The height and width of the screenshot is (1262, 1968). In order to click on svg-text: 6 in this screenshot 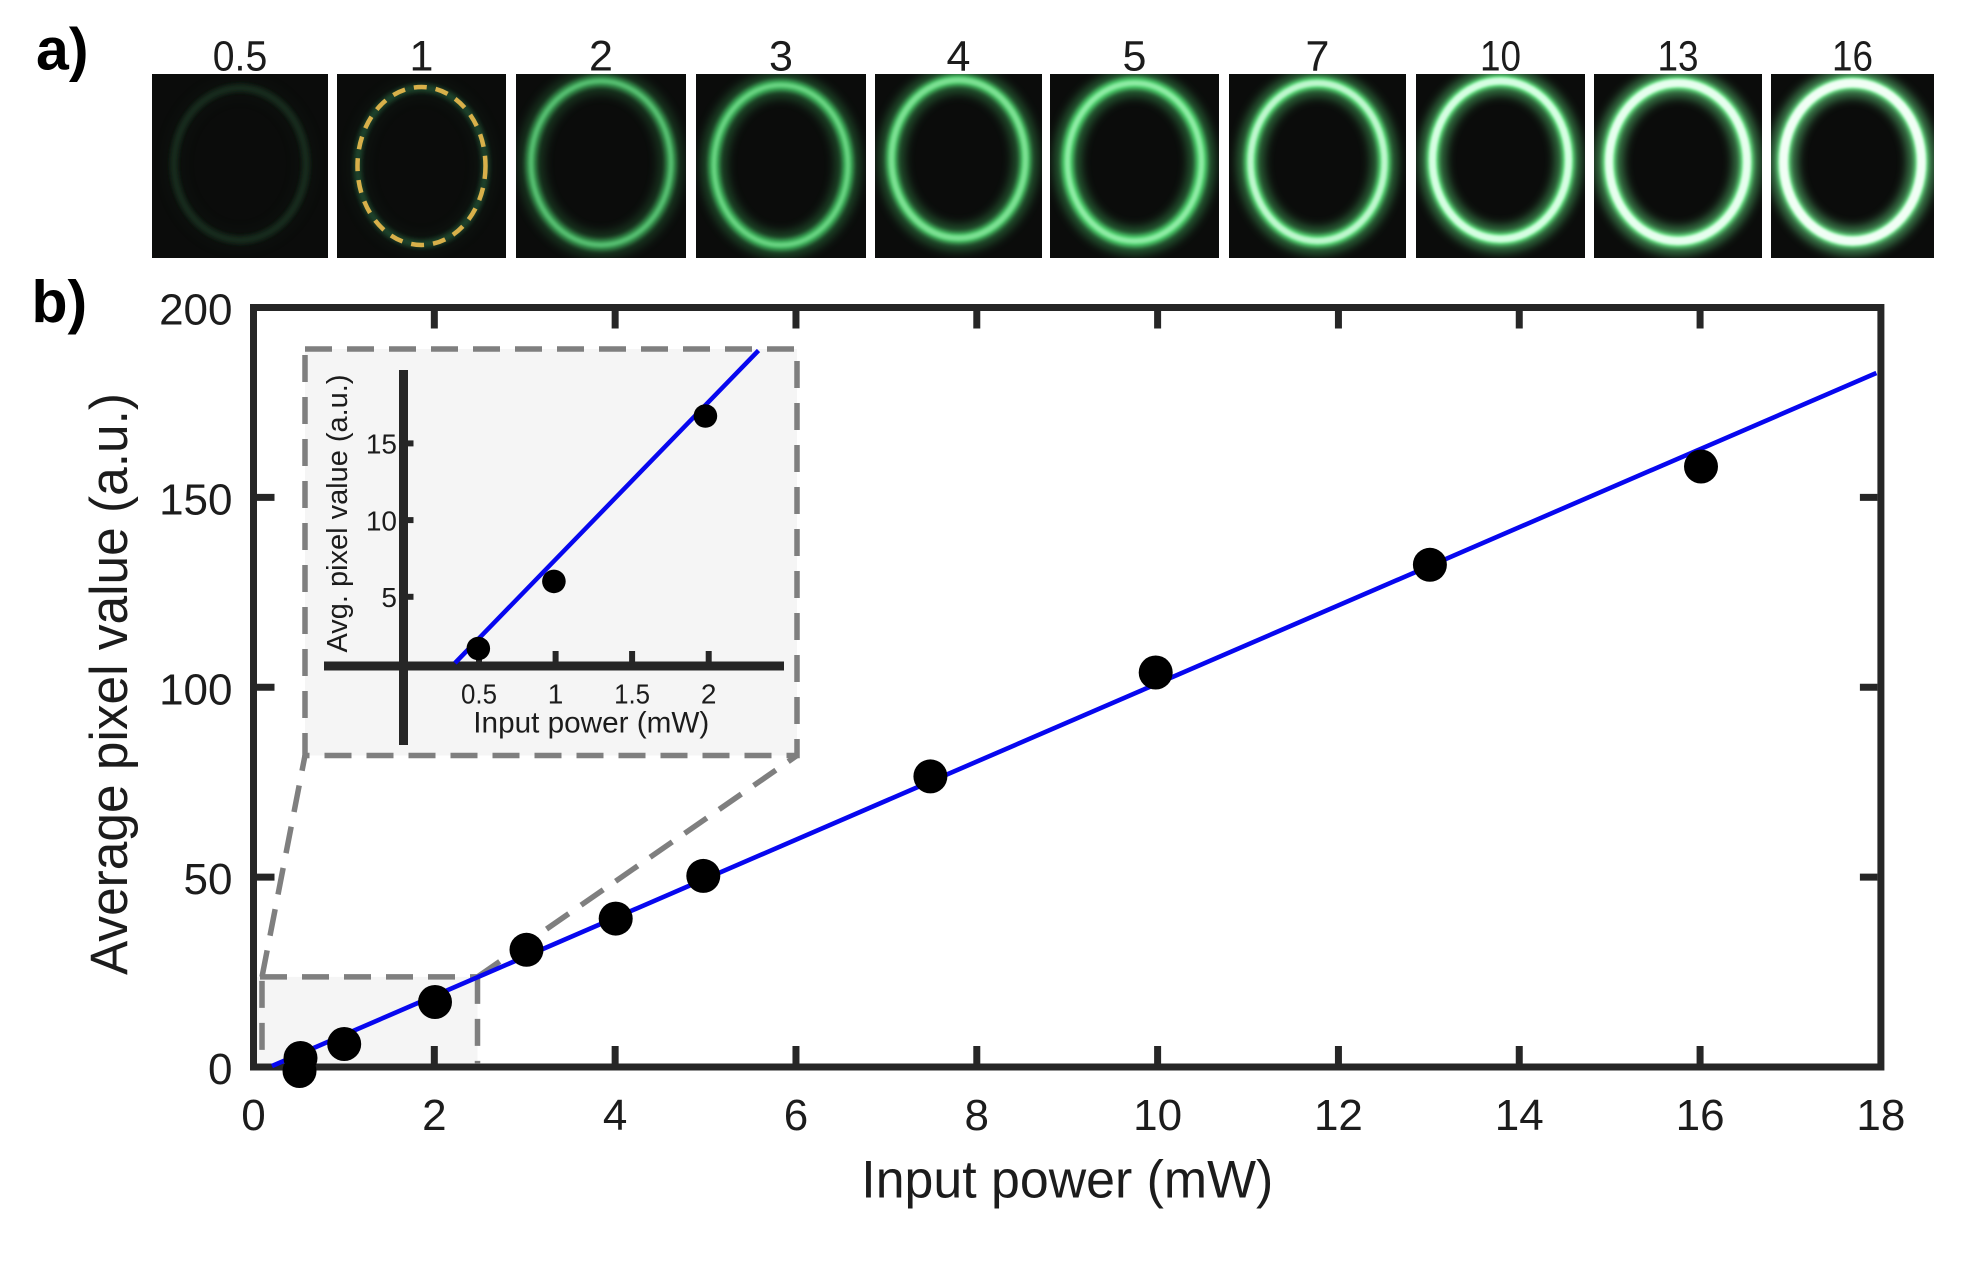, I will do `click(796, 1115)`.